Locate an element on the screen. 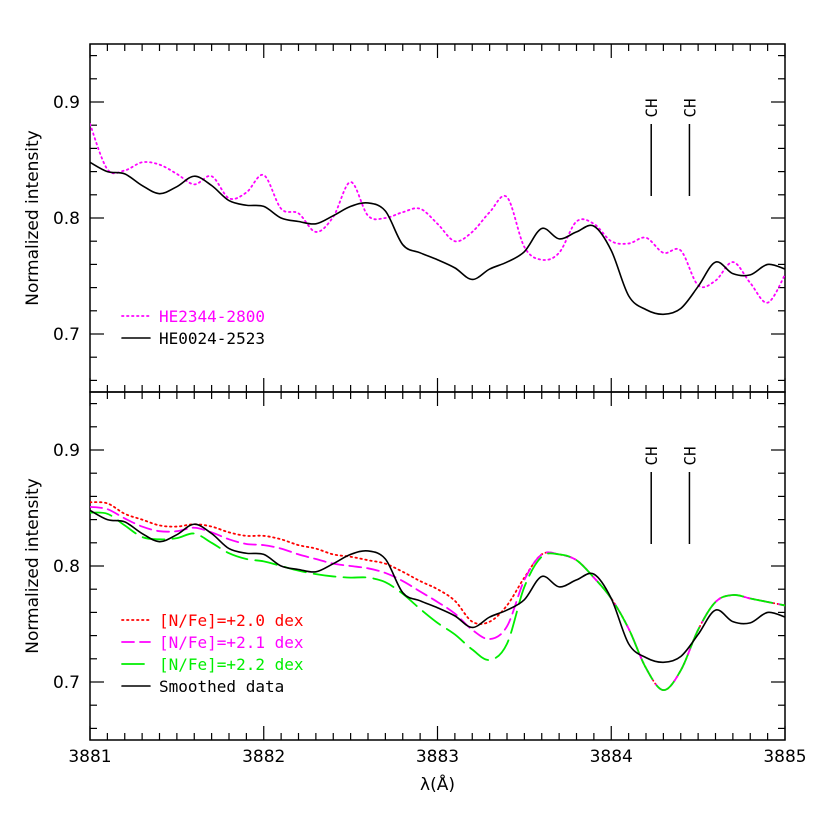 This screenshot has height=830, width=830. legend-label: [N/Fe]=+2.2 dex is located at coordinates (231, 664).